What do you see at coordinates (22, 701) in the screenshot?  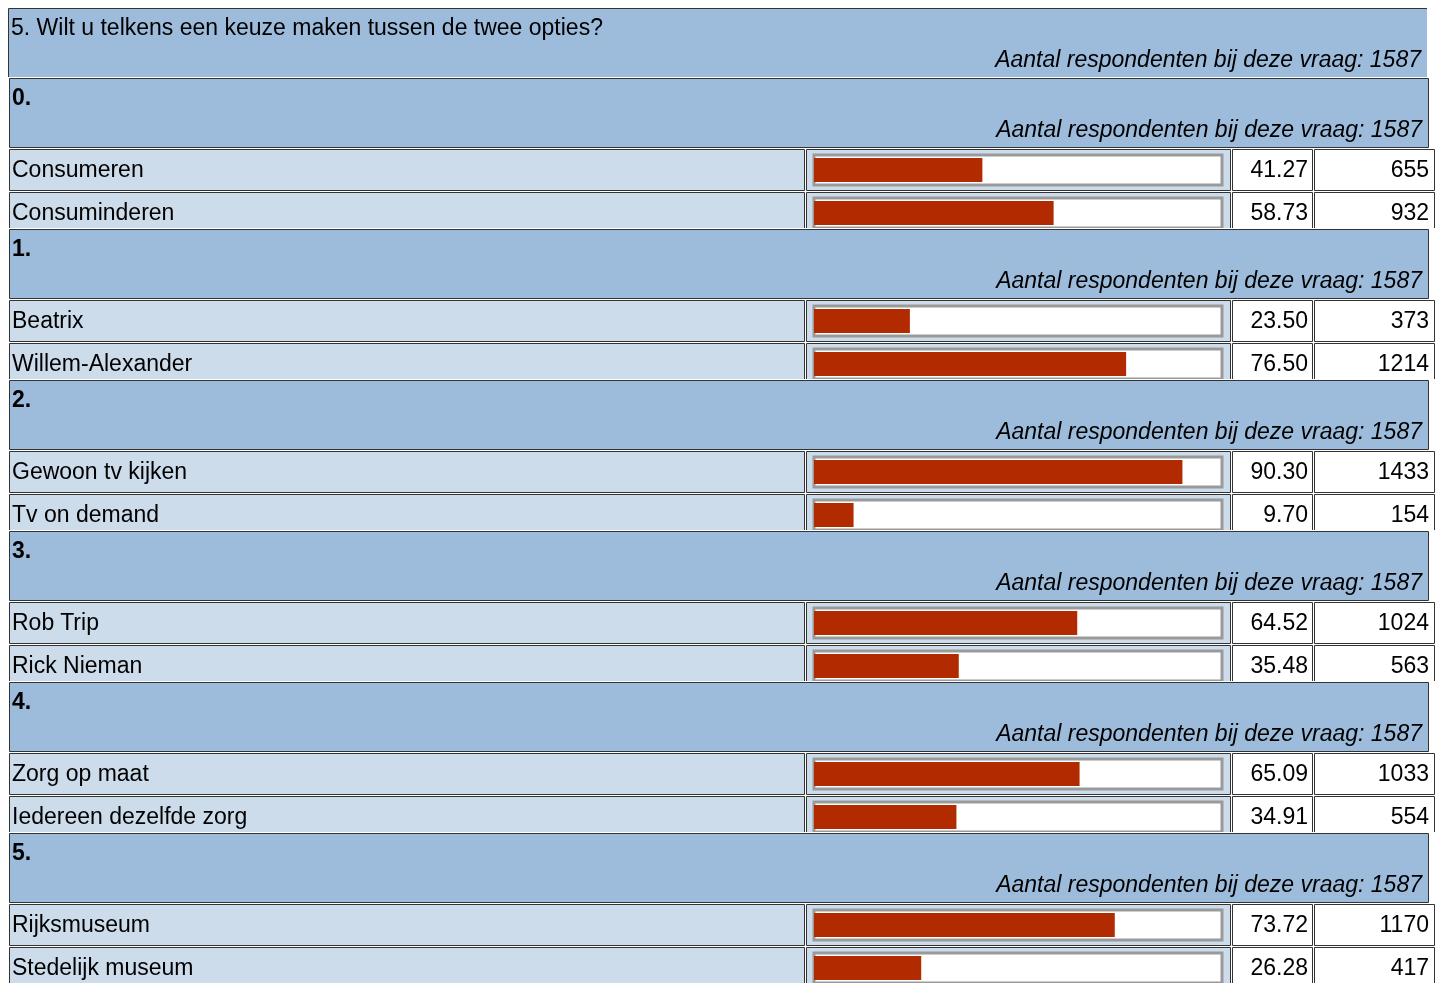 I see `text: 4.` at bounding box center [22, 701].